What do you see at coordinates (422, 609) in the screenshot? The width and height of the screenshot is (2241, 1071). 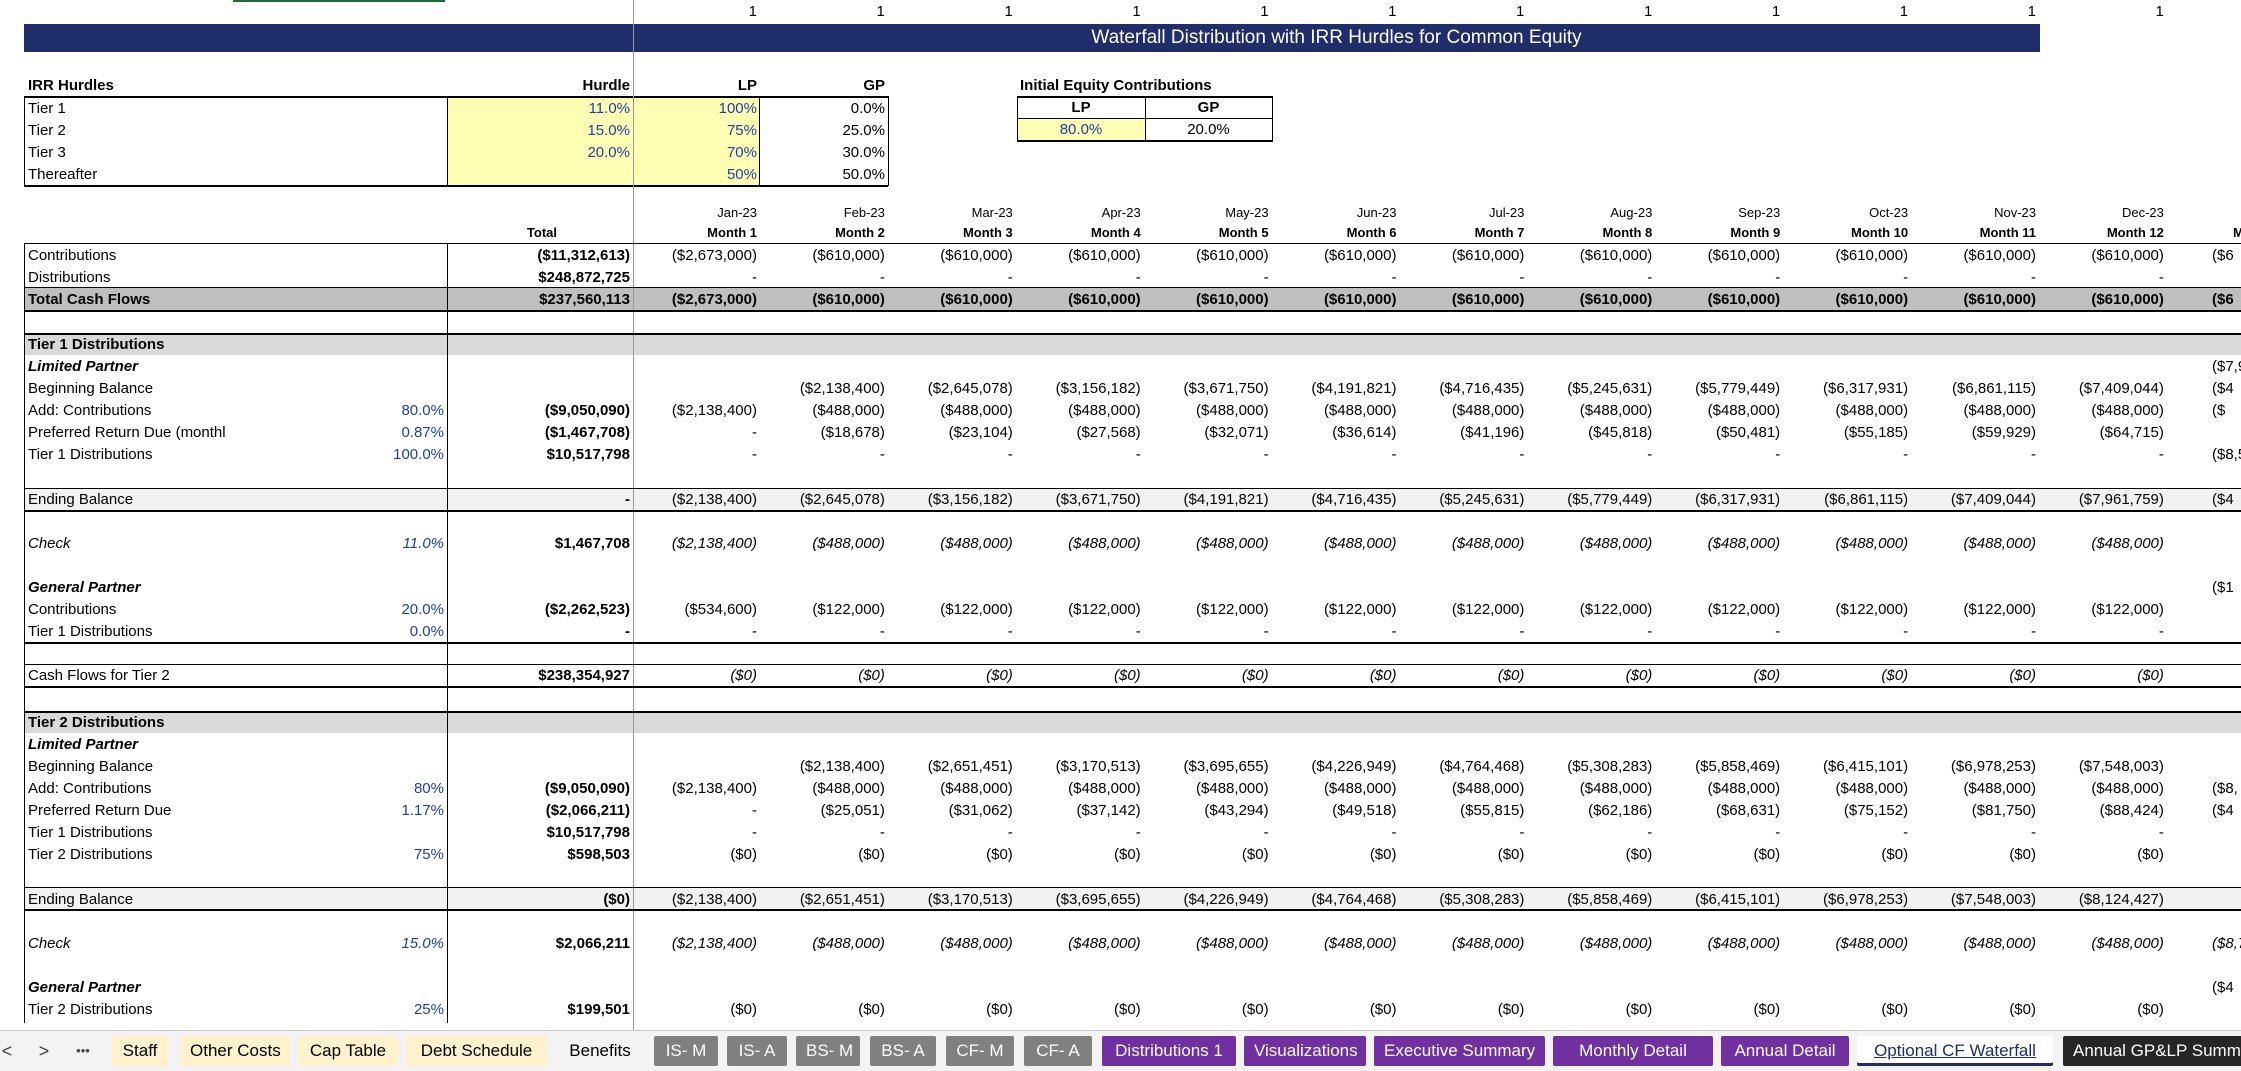 I see `row-percent-input: 20.0%` at bounding box center [422, 609].